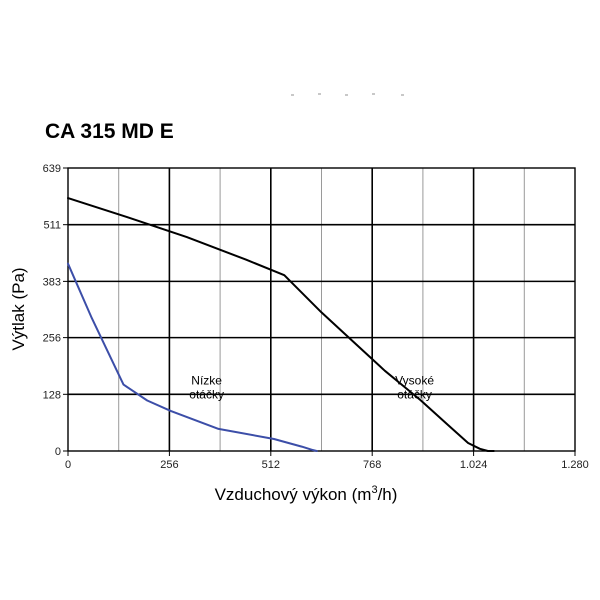  Describe the element at coordinates (52, 395) in the screenshot. I see `y-tick-label: 128` at that location.